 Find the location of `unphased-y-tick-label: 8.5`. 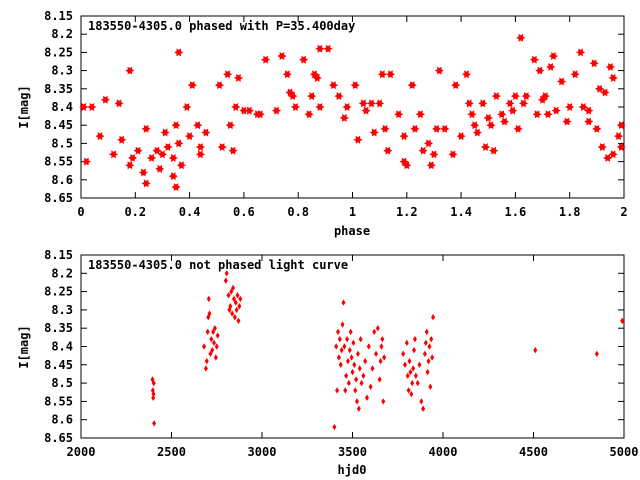

unphased-y-tick-label: 8.5 is located at coordinates (62, 383).